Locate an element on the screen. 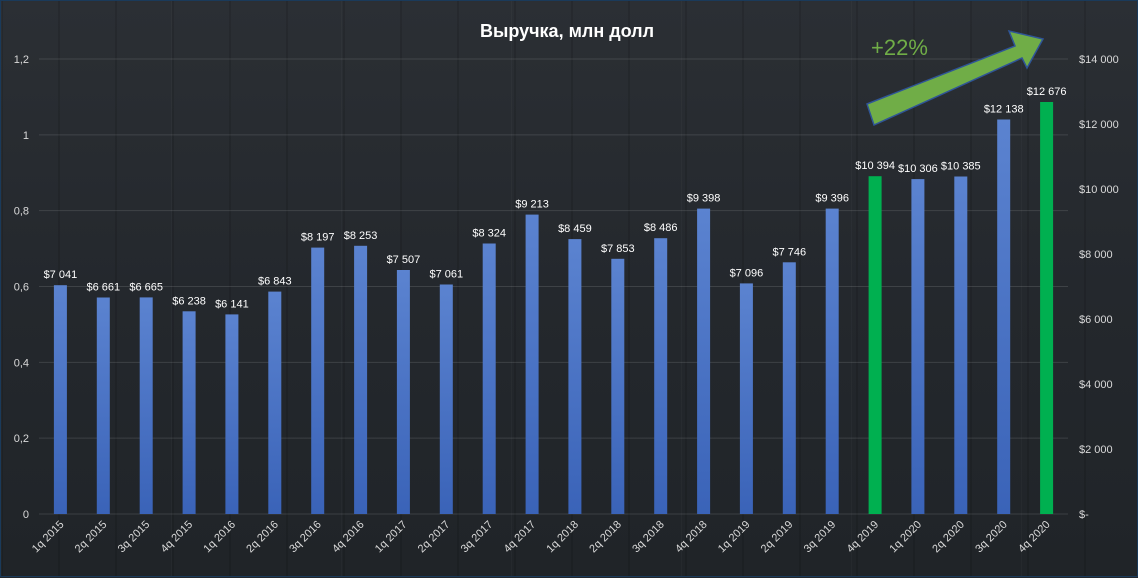 This screenshot has width=1138, height=578. category-label: 1q 2015 is located at coordinates (48, 537).